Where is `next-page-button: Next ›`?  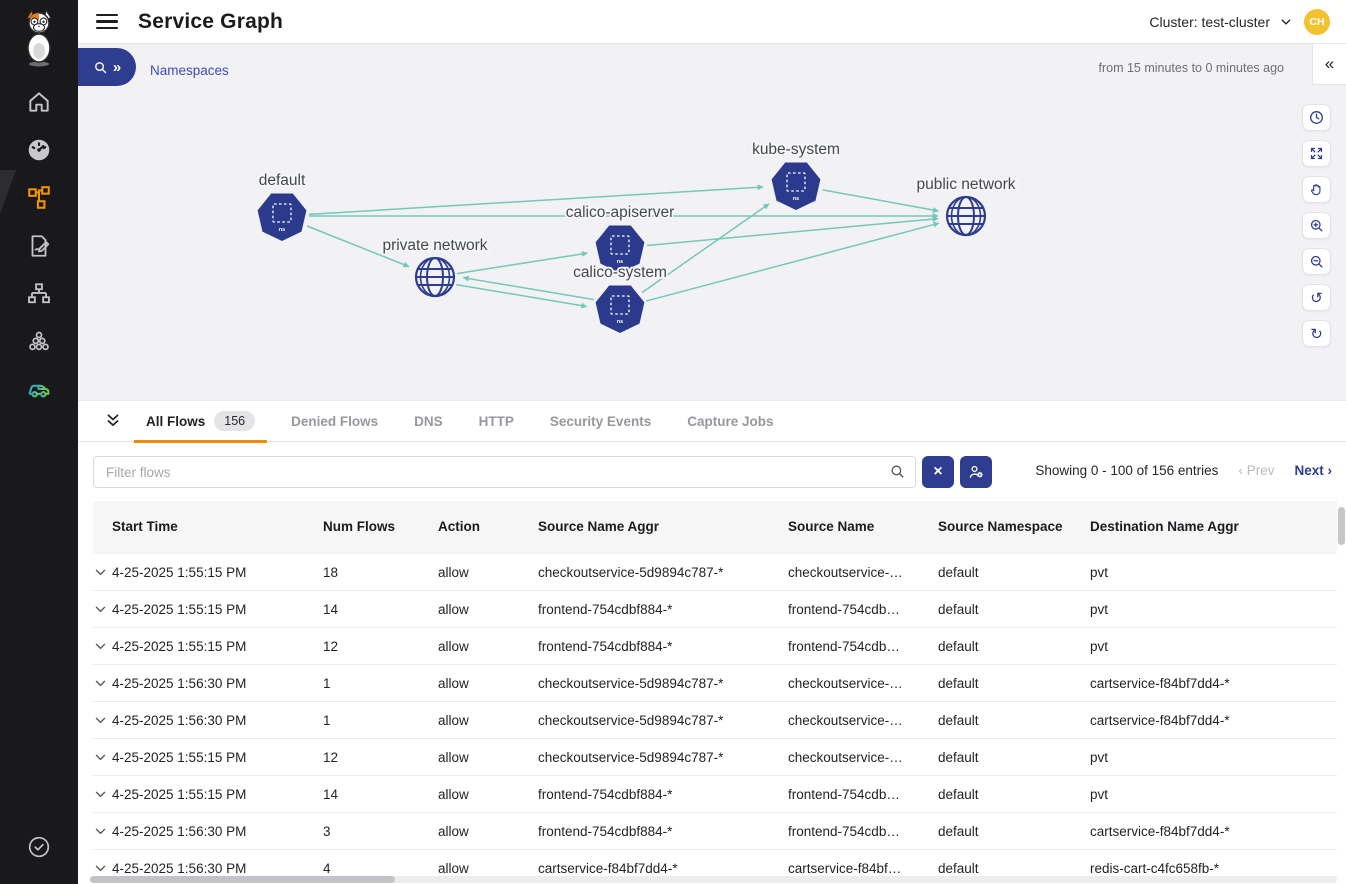
next-page-button: Next › is located at coordinates (1313, 470).